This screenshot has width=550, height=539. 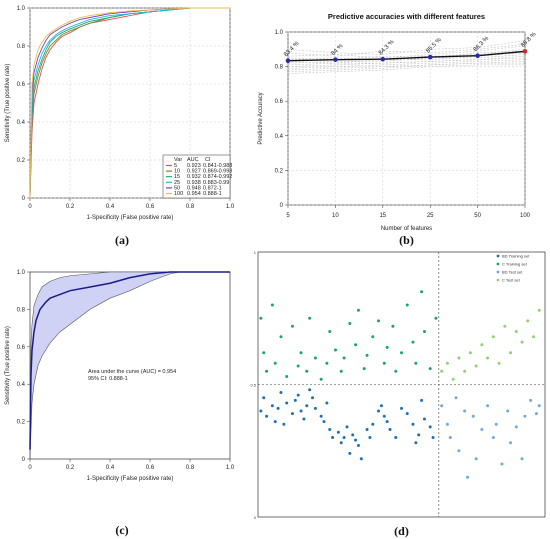 What do you see at coordinates (129, 360) in the screenshot?
I see `roc-curve` at bounding box center [129, 360].